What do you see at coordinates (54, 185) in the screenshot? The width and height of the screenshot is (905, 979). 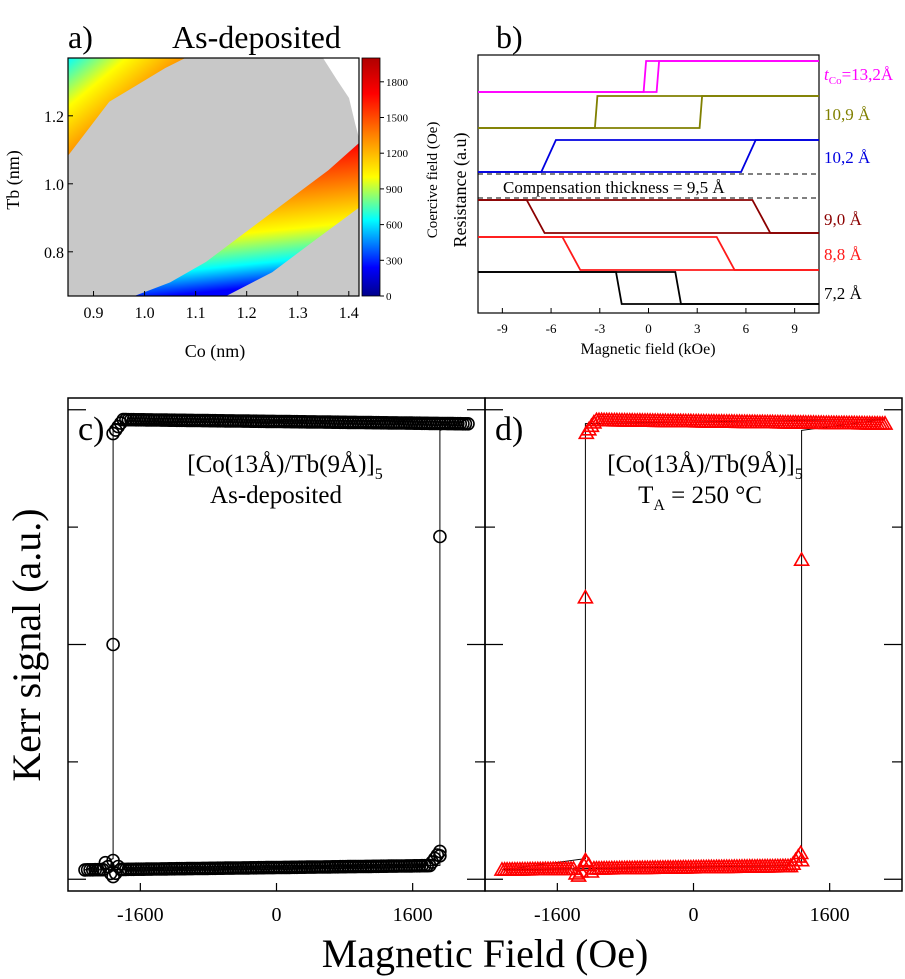 I see `heatmap-y-tick-label: 1.0` at bounding box center [54, 185].